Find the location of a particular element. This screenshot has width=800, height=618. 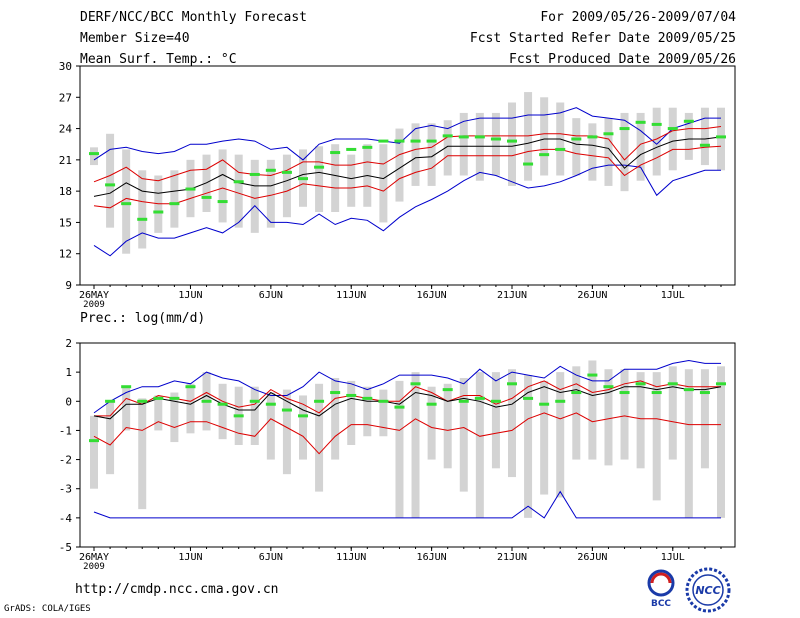

temp-xtick-label: 1JUN is located at coordinates (190, 295).